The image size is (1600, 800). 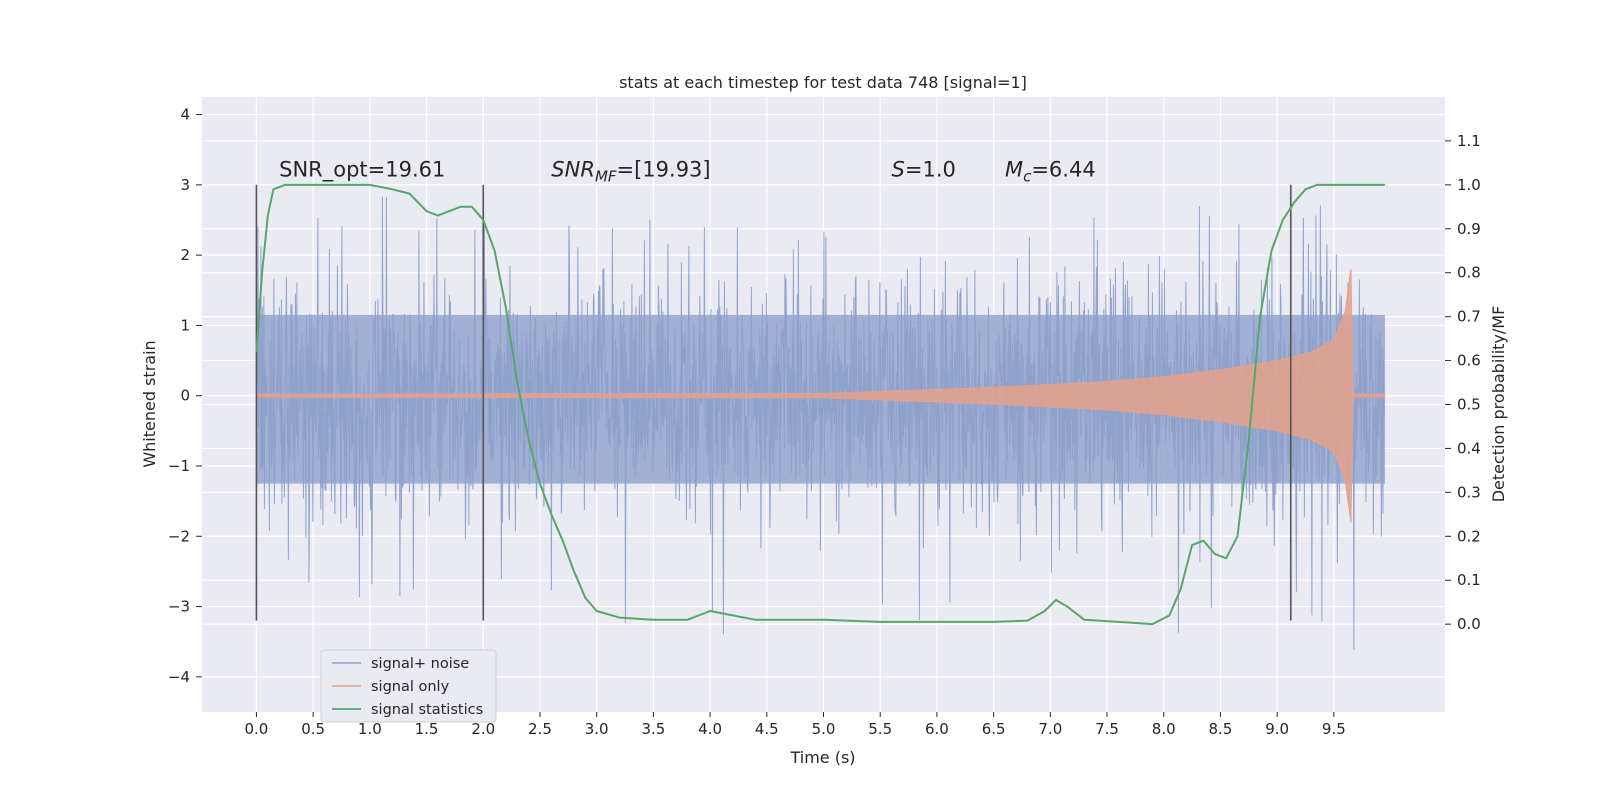 I want to click on y2-tick-label: 0.3, so click(x=1469, y=492).